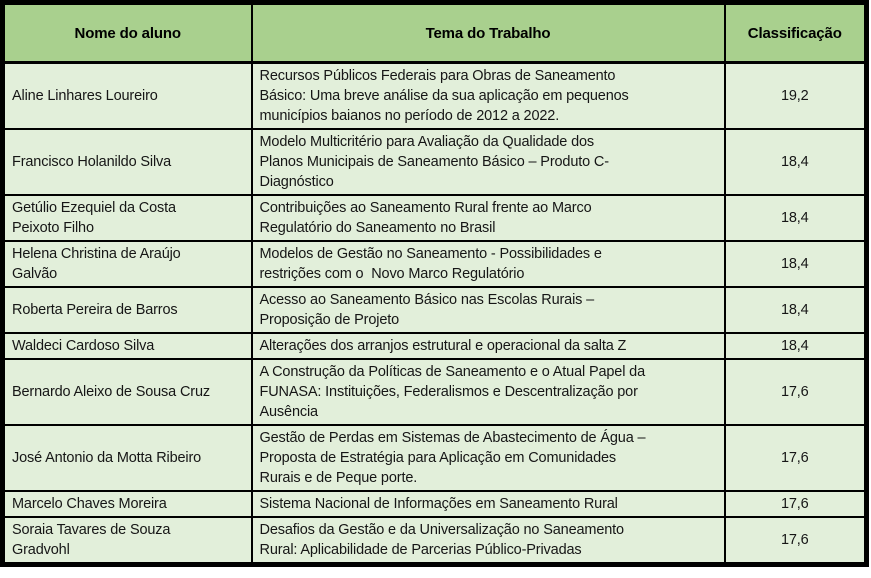 This screenshot has width=871, height=578. I want to click on cell-student-name: Soraia Tavares de Souza Gradvohl, so click(127, 541).